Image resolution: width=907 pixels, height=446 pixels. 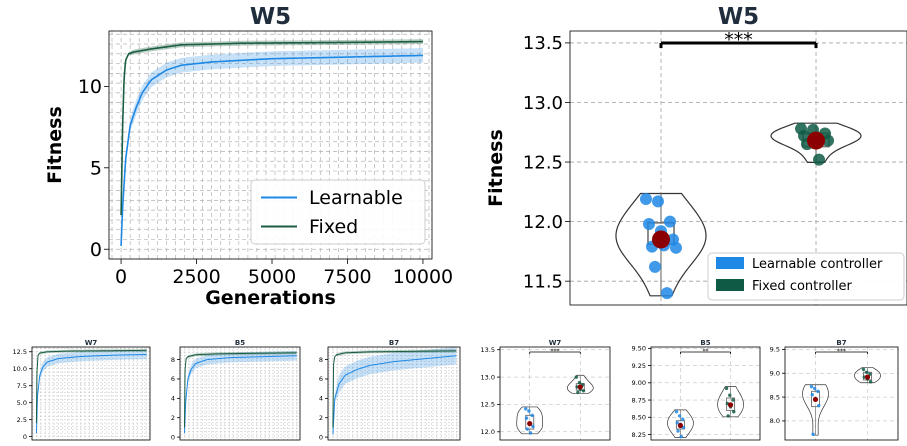 What do you see at coordinates (775, 397) in the screenshot?
I see `y-tick-label: 8.5` at bounding box center [775, 397].